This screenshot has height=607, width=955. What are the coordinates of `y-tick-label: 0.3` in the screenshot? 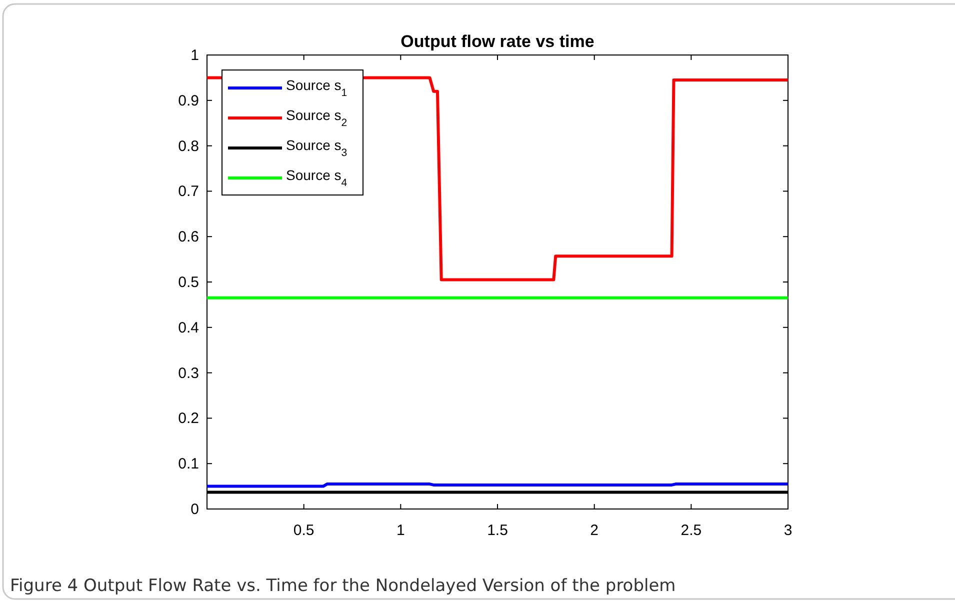 It's located at (188, 373).